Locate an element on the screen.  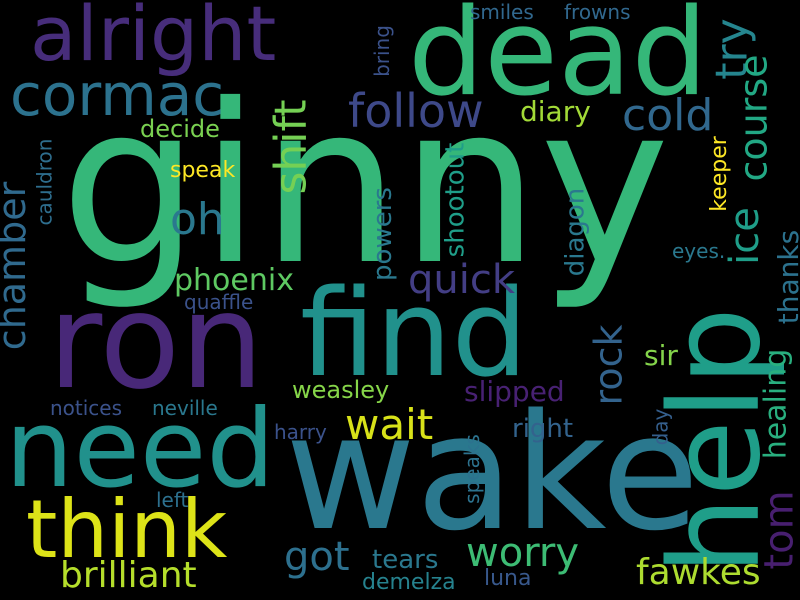
word-diagon: diagon is located at coordinates (575, 232).